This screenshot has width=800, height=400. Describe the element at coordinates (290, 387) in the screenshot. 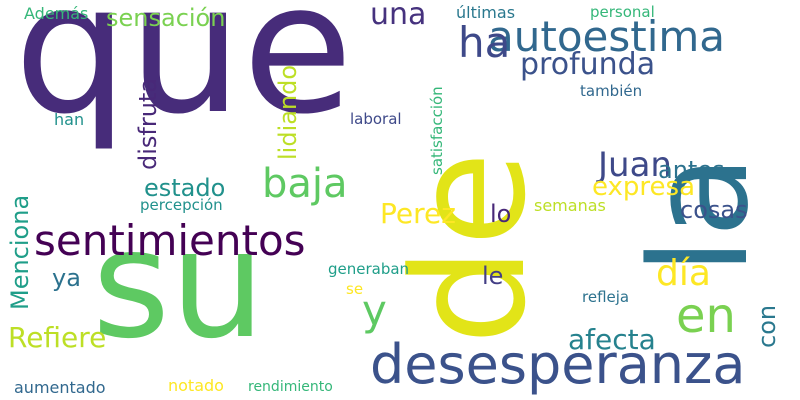

I see `word-rendimiento: rendimiento` at that location.